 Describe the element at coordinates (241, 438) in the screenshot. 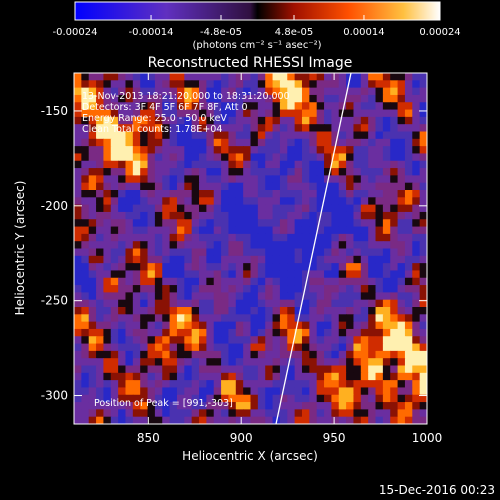

I see `x-tick-label: 900` at that location.